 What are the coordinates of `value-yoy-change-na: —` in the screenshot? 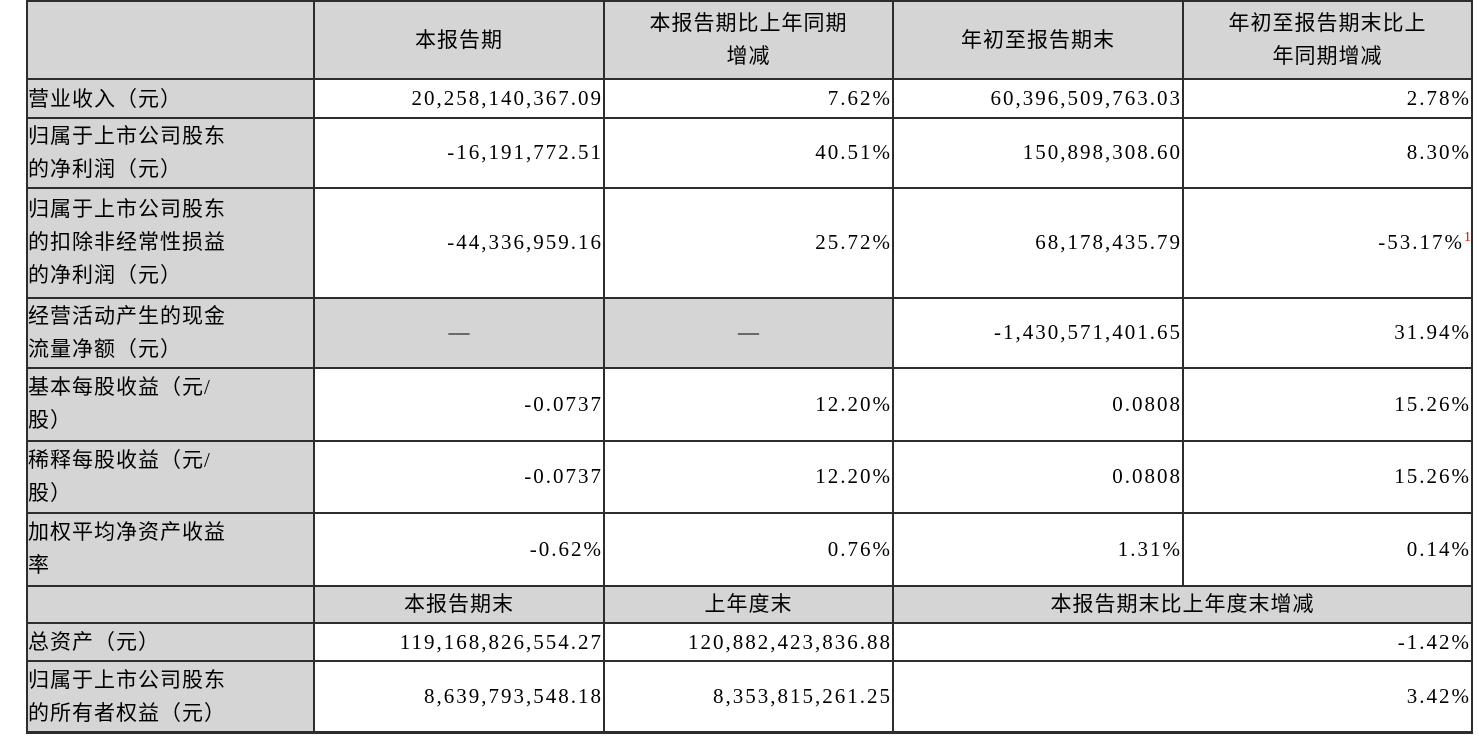 It's located at (748, 332).